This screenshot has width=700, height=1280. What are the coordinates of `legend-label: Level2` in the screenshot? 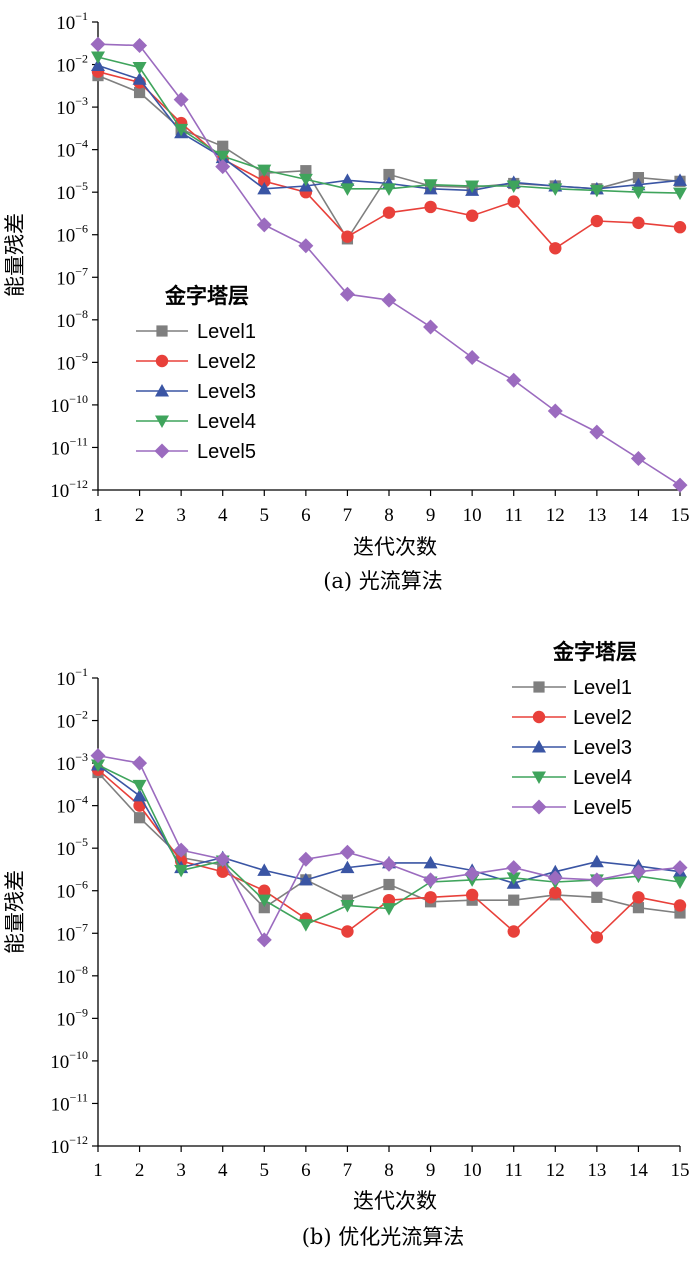 It's located at (602, 718).